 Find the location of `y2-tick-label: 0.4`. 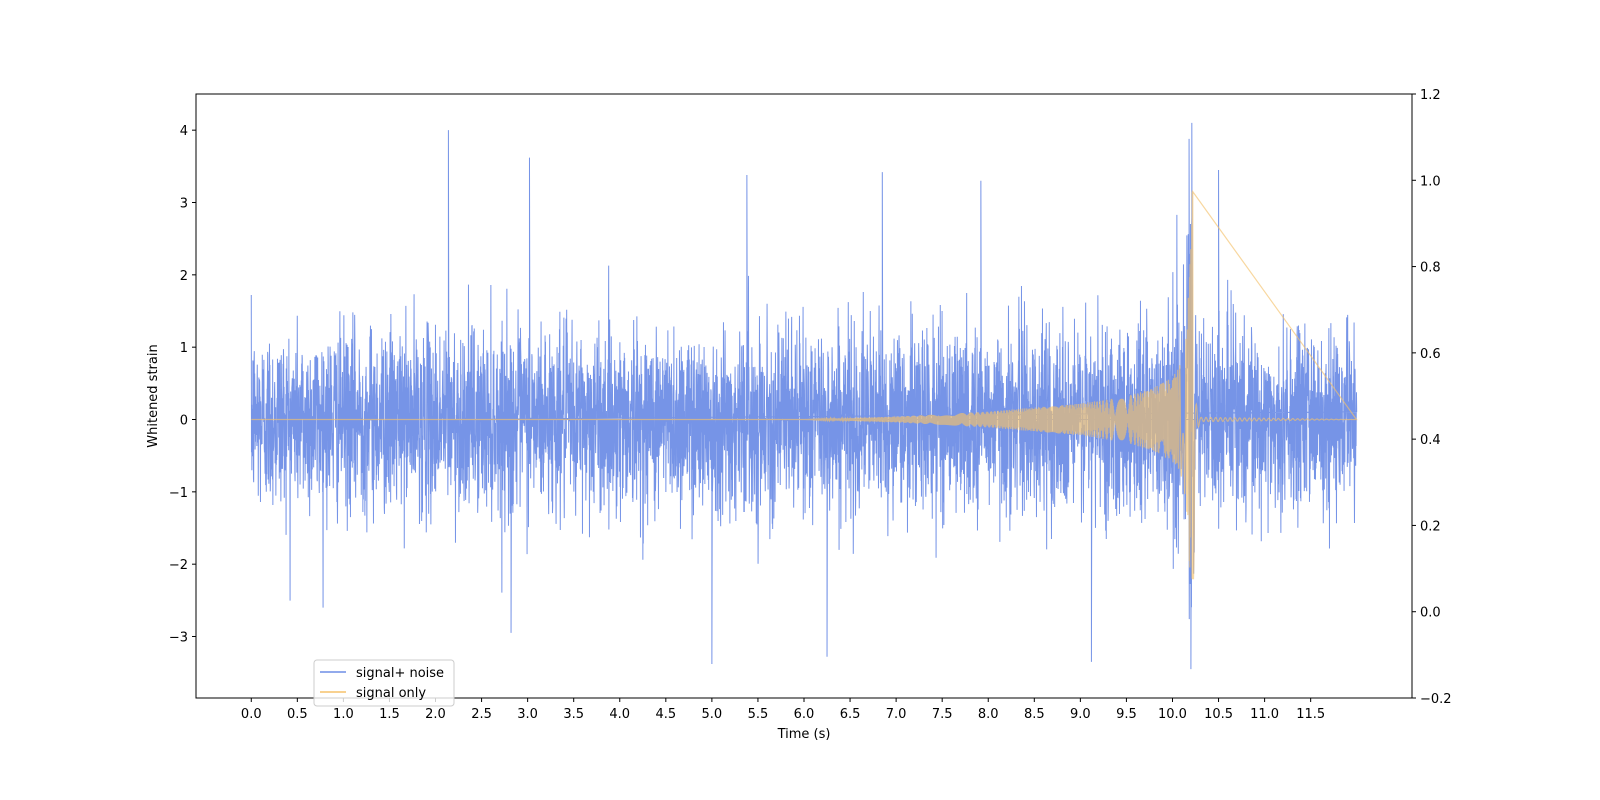

y2-tick-label: 0.4 is located at coordinates (1430, 440).